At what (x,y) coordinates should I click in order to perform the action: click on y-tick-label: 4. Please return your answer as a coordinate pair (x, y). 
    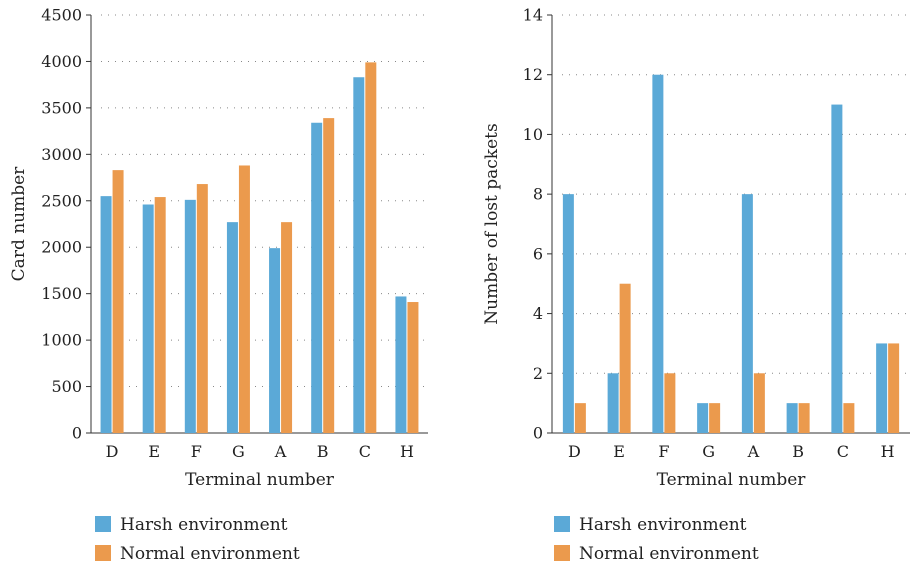
    Looking at the image, I should click on (538, 313).